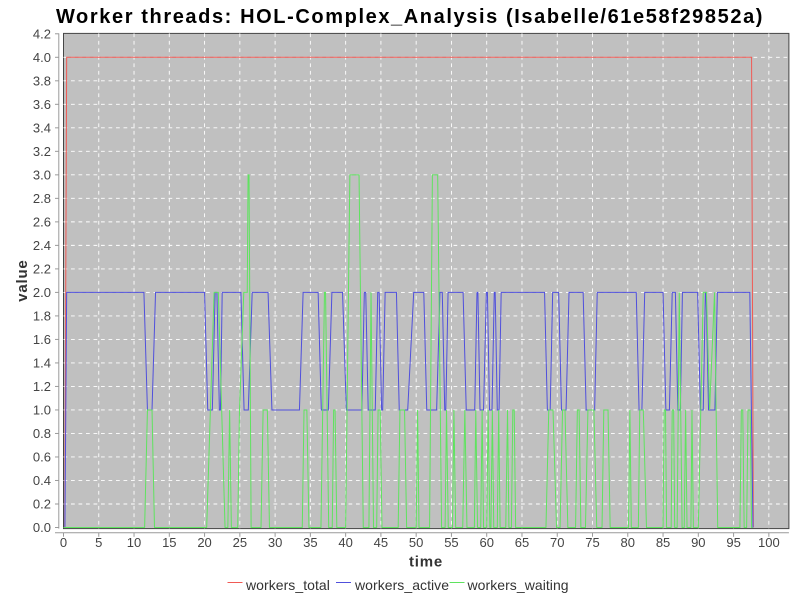 This screenshot has width=800, height=600. I want to click on svg-text: 2.4, so click(42, 245).